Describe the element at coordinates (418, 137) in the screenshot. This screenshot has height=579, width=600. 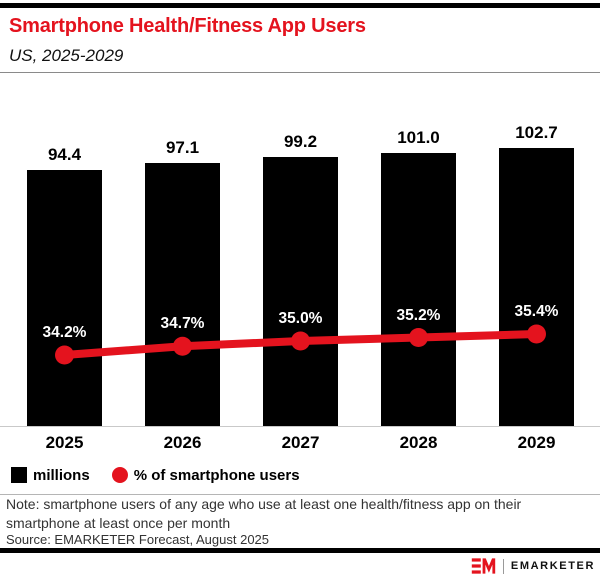
I see `bar-value-label: 101.0` at that location.